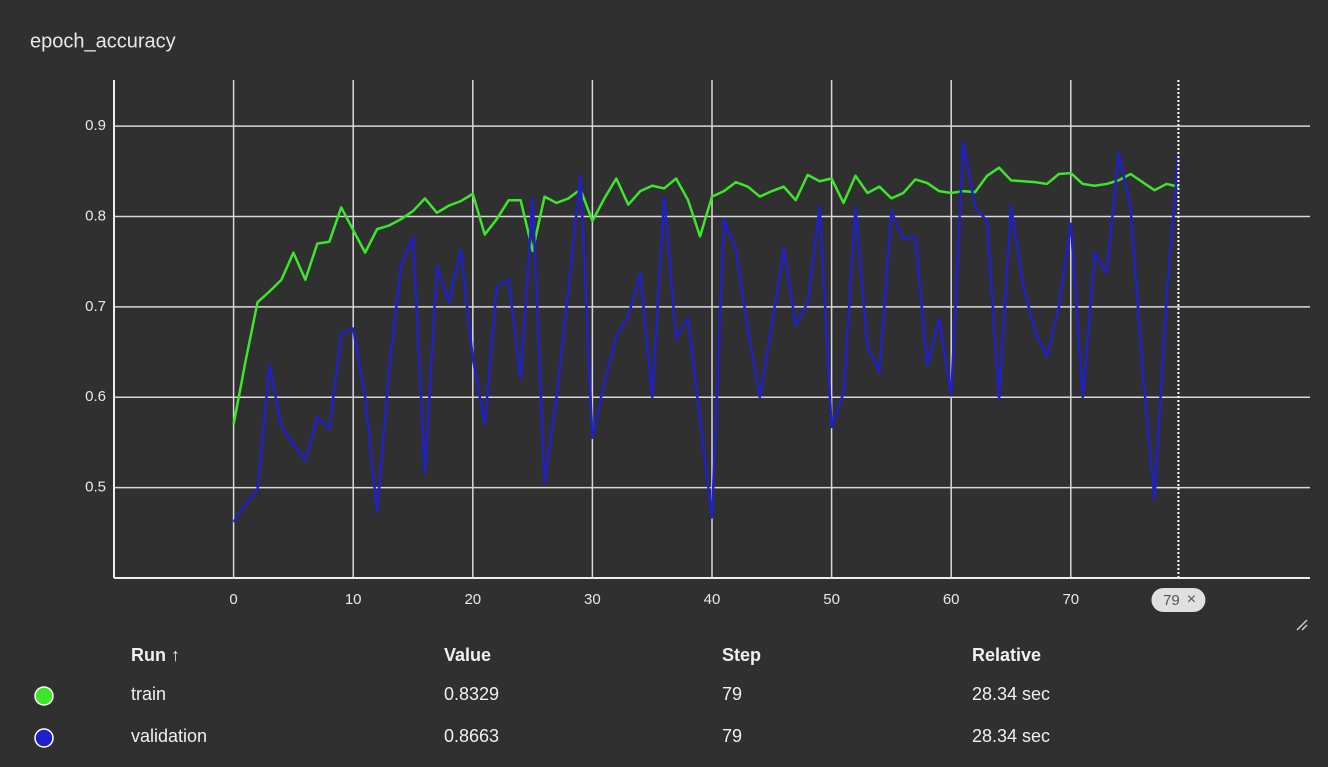 This screenshot has height=767, width=1328. What do you see at coordinates (592, 599) in the screenshot?
I see `x-tick-label: 30` at bounding box center [592, 599].